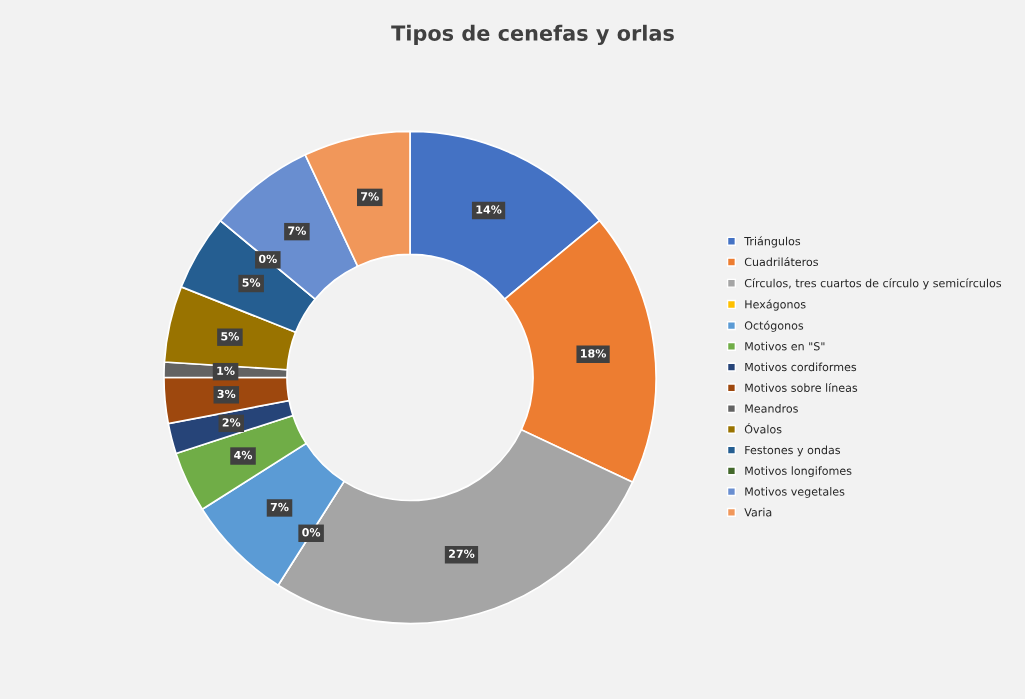  What do you see at coordinates (763, 428) in the screenshot?
I see `legend-label: Óvalos` at bounding box center [763, 428].